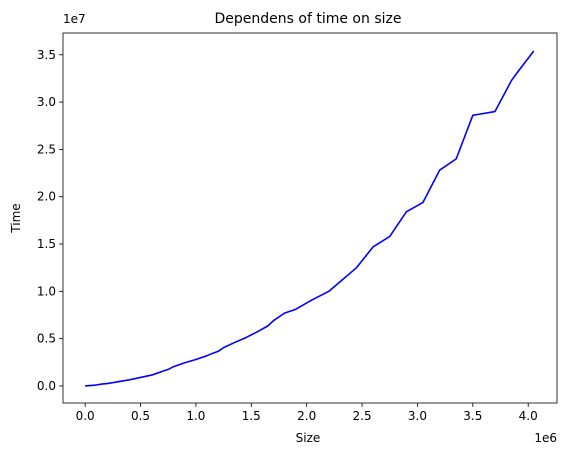  I want to click on x-axis-label: Size, so click(308, 438).